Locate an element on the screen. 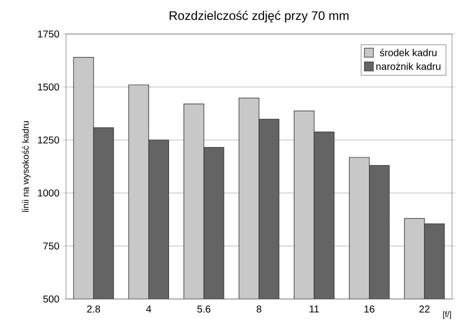 The width and height of the screenshot is (456, 334). chart-title: Rozdzielczość zdjęć przy 70 mm is located at coordinates (259, 16).